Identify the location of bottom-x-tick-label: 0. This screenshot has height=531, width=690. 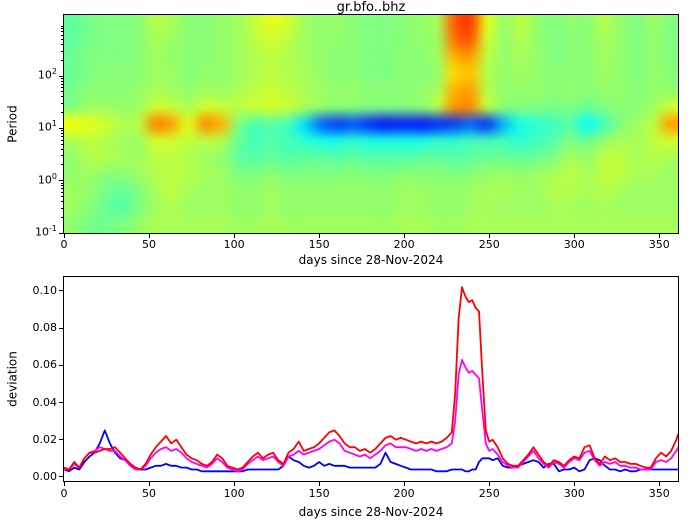
(64, 493).